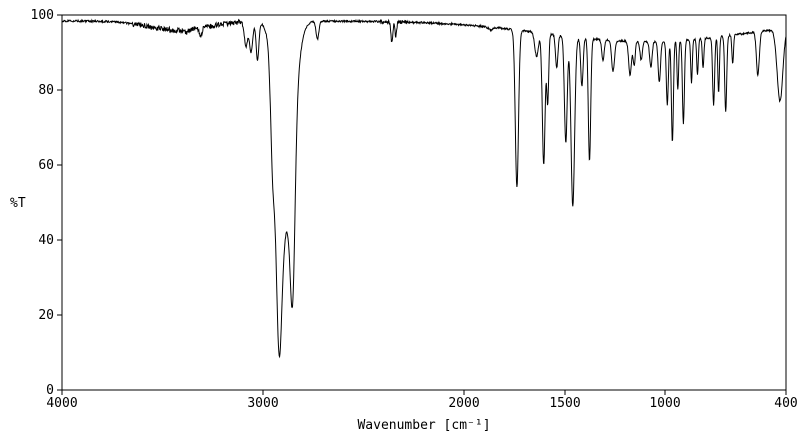 The height and width of the screenshot is (446, 800). I want to click on y-tick-label: 80, so click(46, 90).